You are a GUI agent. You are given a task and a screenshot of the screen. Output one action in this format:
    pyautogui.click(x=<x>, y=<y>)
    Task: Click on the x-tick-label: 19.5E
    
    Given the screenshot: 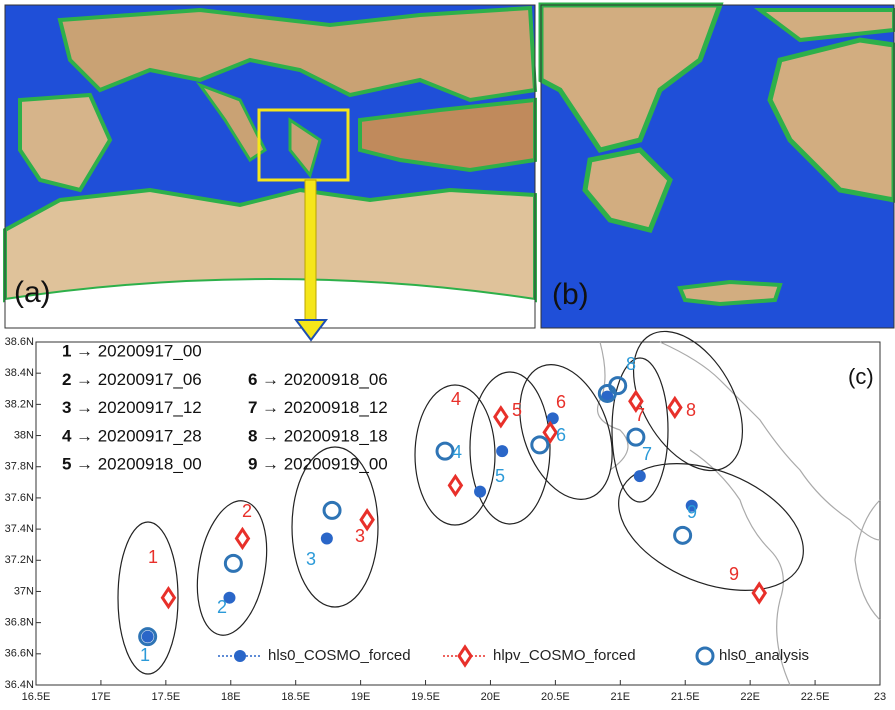 What is the action you would take?
    pyautogui.click(x=425, y=697)
    